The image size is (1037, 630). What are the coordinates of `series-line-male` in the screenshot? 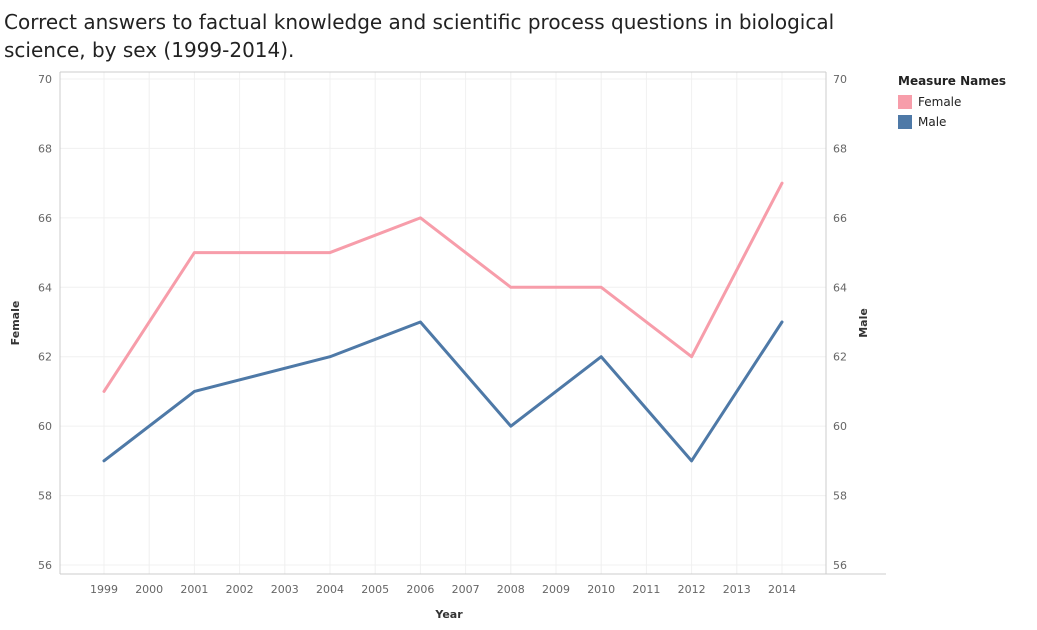 It's located at (443, 391).